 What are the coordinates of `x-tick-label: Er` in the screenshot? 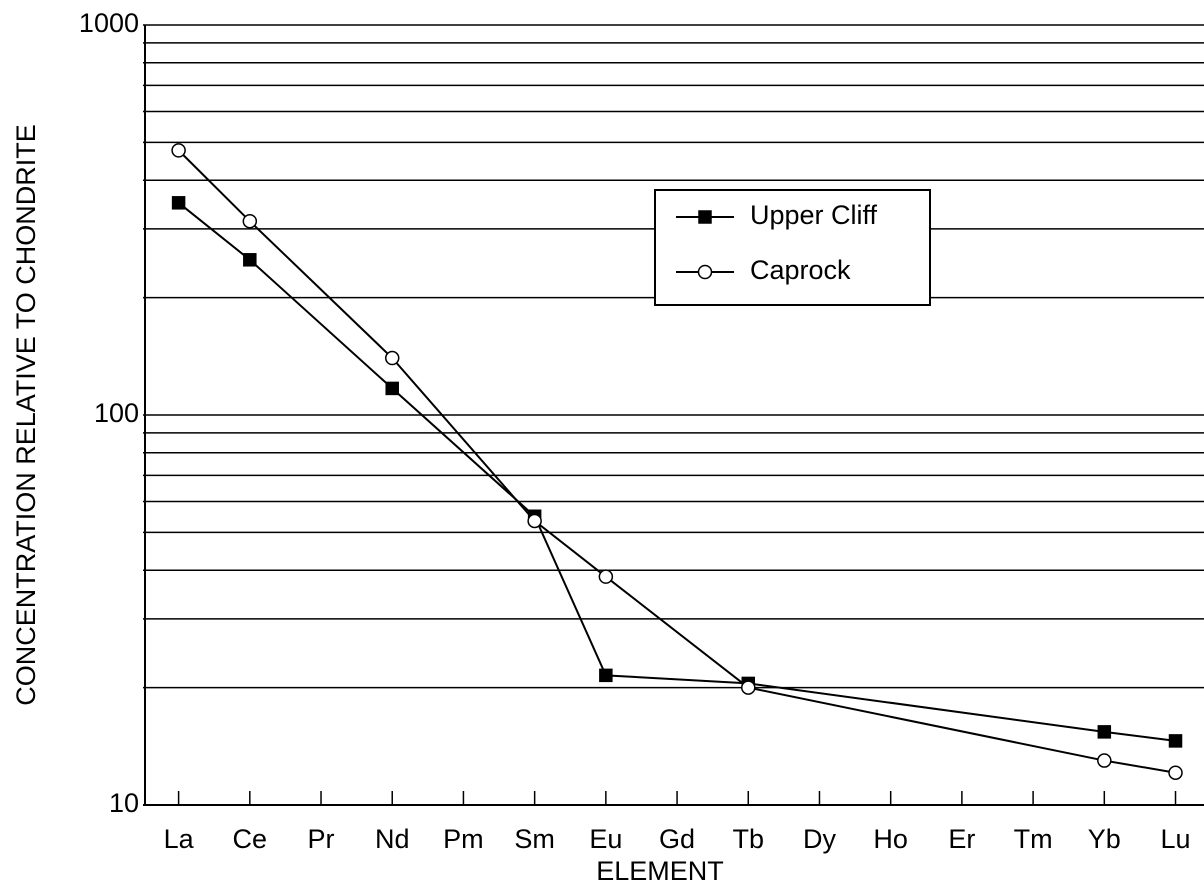 It's located at (961, 839).